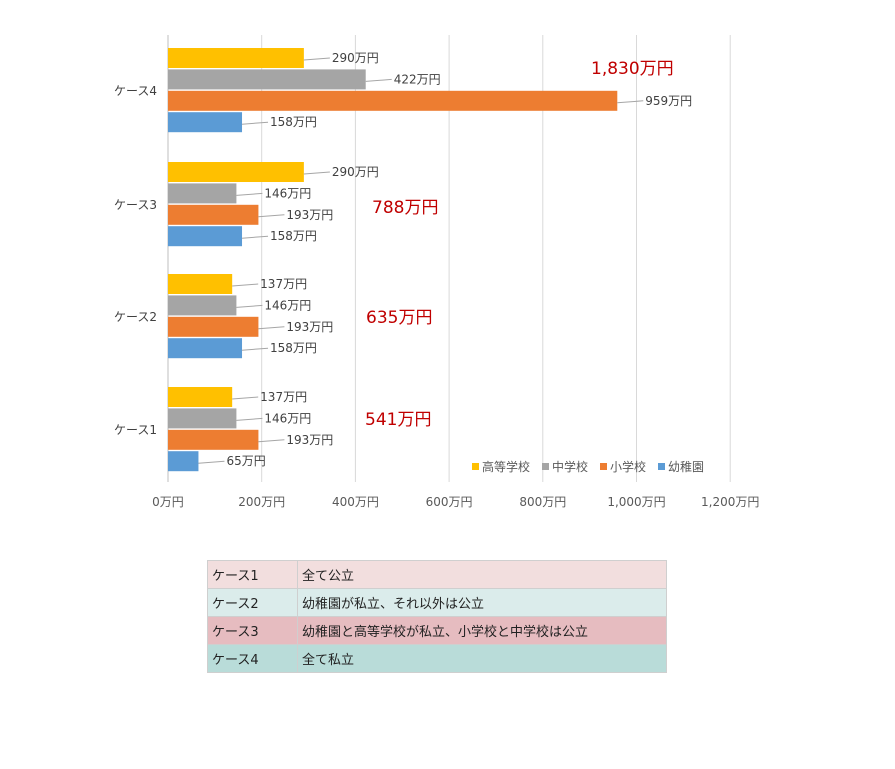  Describe the element at coordinates (628, 467) in the screenshot. I see `legend-label: 小学校` at that location.